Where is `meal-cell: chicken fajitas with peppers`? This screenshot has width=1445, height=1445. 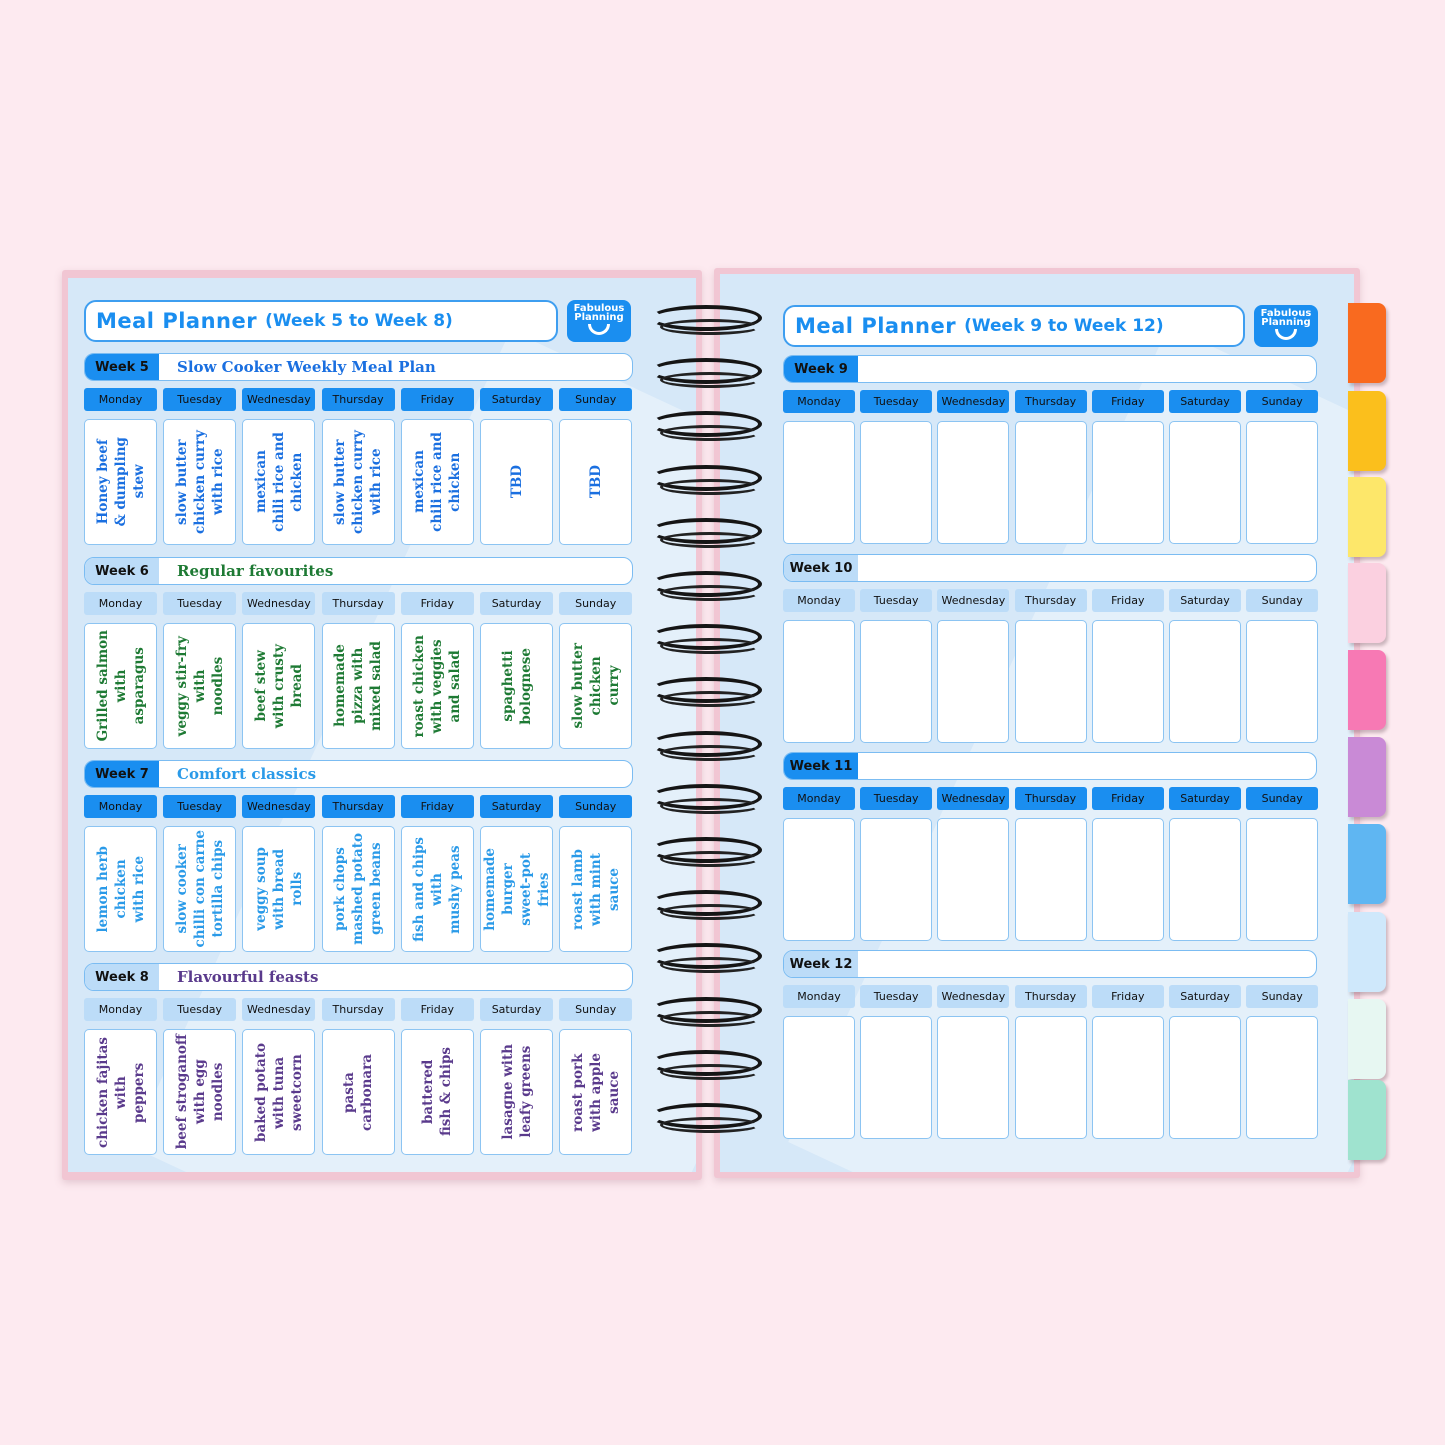 meal-cell: chicken fajitas with peppers is located at coordinates (120, 1092).